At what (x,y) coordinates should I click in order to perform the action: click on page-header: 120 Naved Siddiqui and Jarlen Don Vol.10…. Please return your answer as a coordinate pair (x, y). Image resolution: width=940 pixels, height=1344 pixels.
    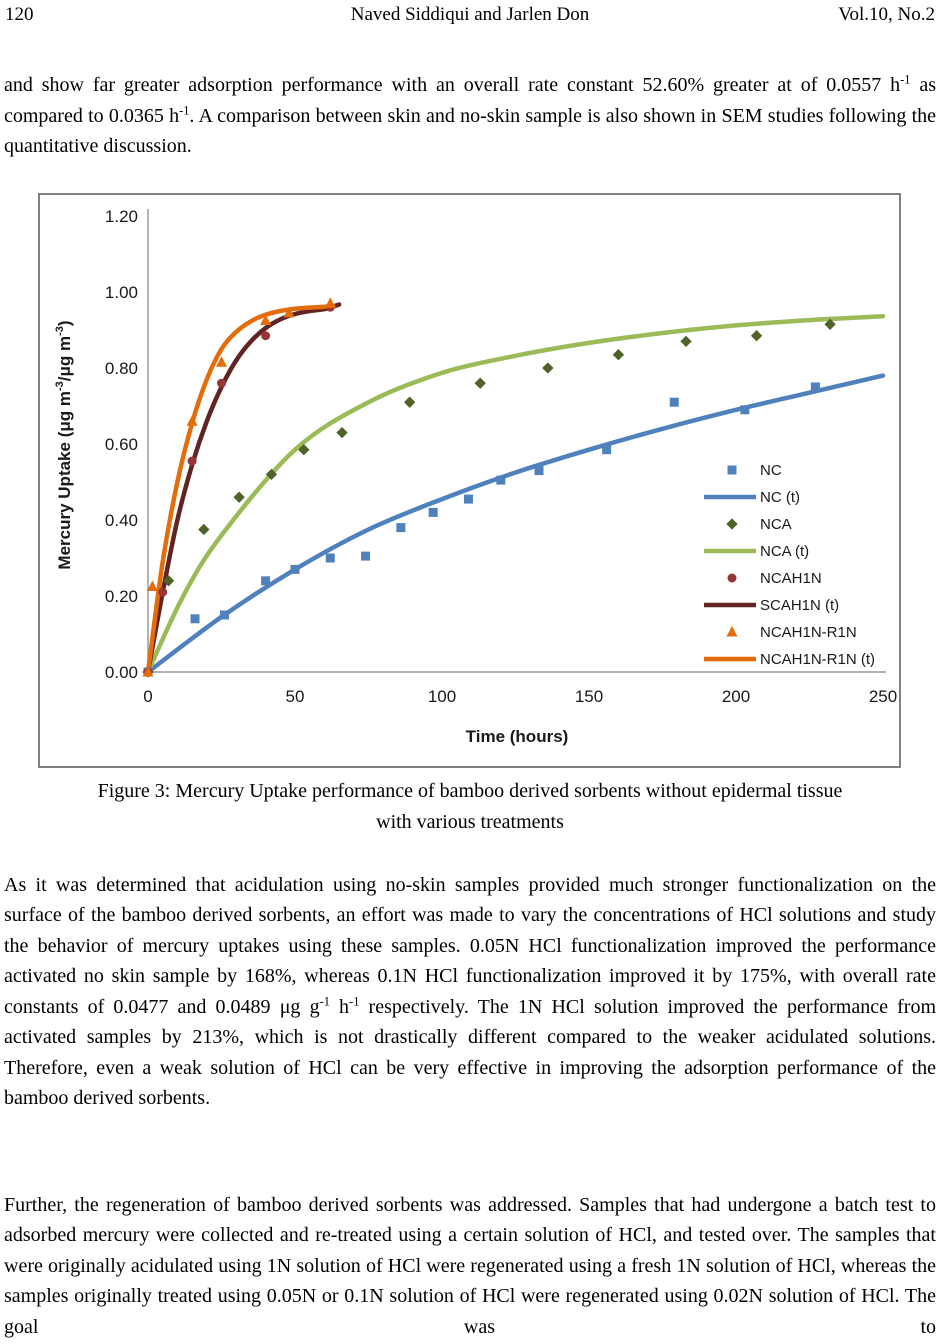
    Looking at the image, I should click on (470, 14).